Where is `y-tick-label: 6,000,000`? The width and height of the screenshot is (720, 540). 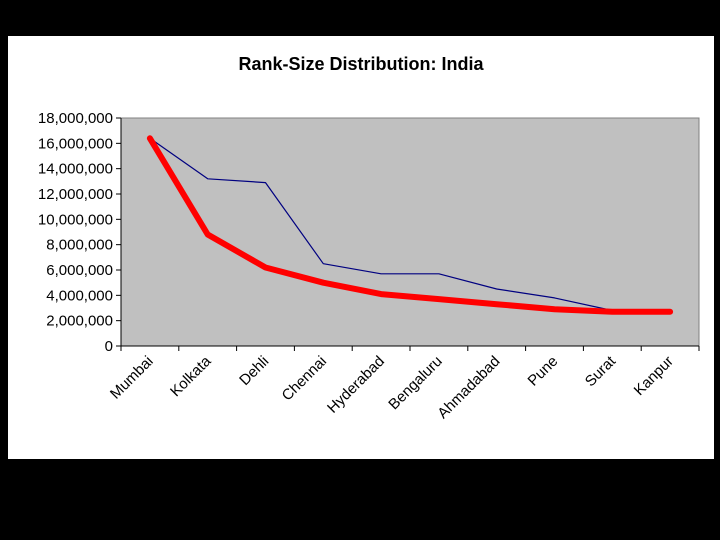 y-tick-label: 6,000,000 is located at coordinates (79, 270).